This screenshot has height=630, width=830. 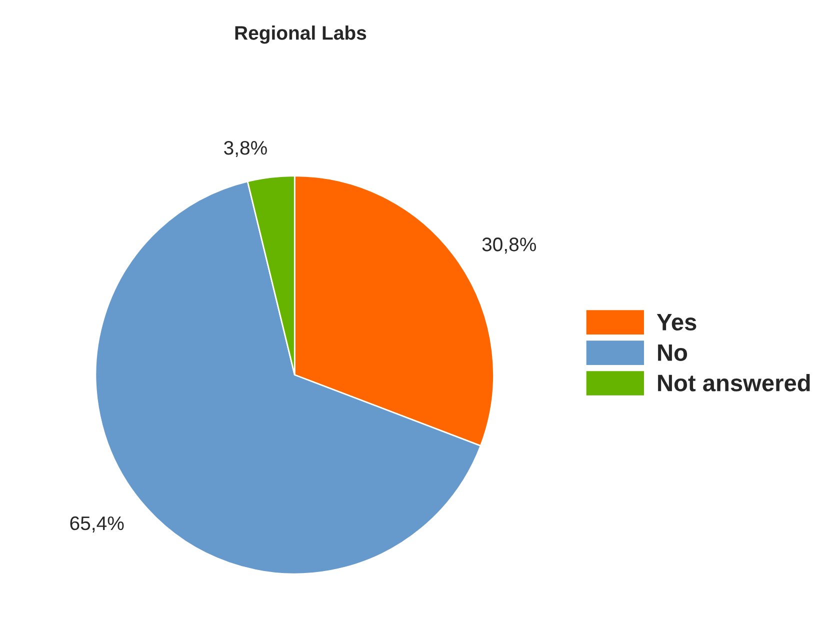 What do you see at coordinates (673, 352) in the screenshot?
I see `legend-label: No` at bounding box center [673, 352].